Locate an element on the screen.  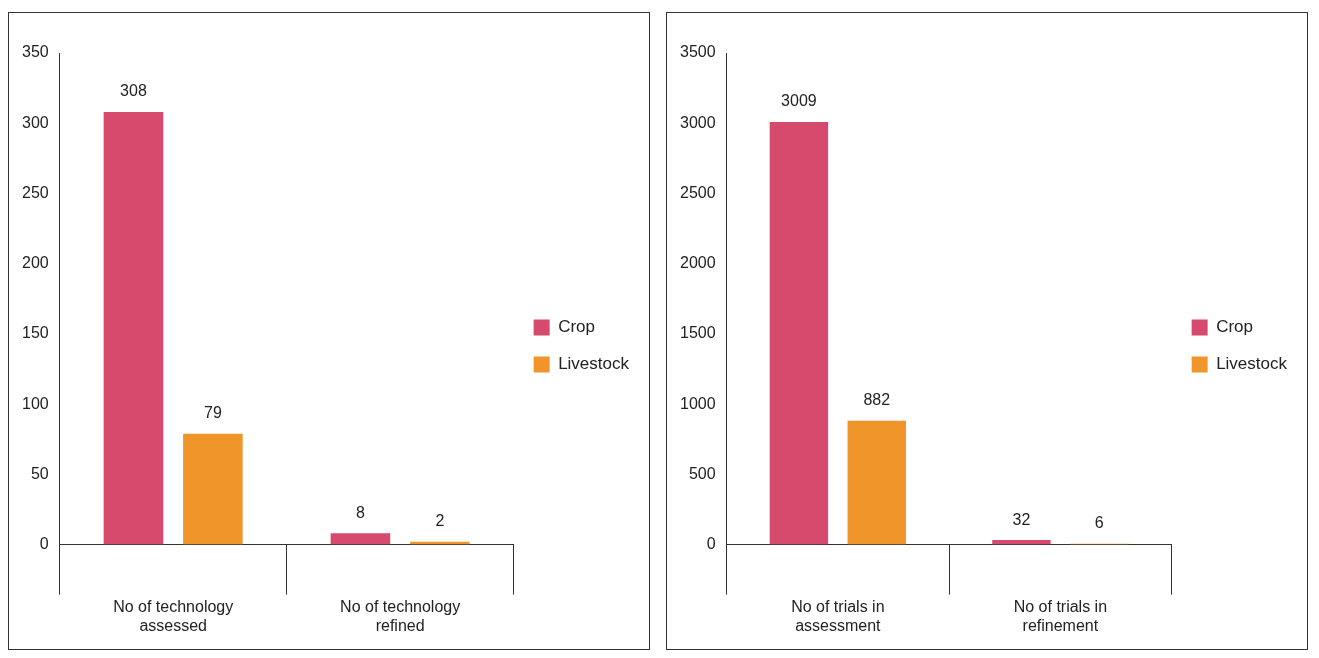
data-label: 3009 is located at coordinates (799, 101).